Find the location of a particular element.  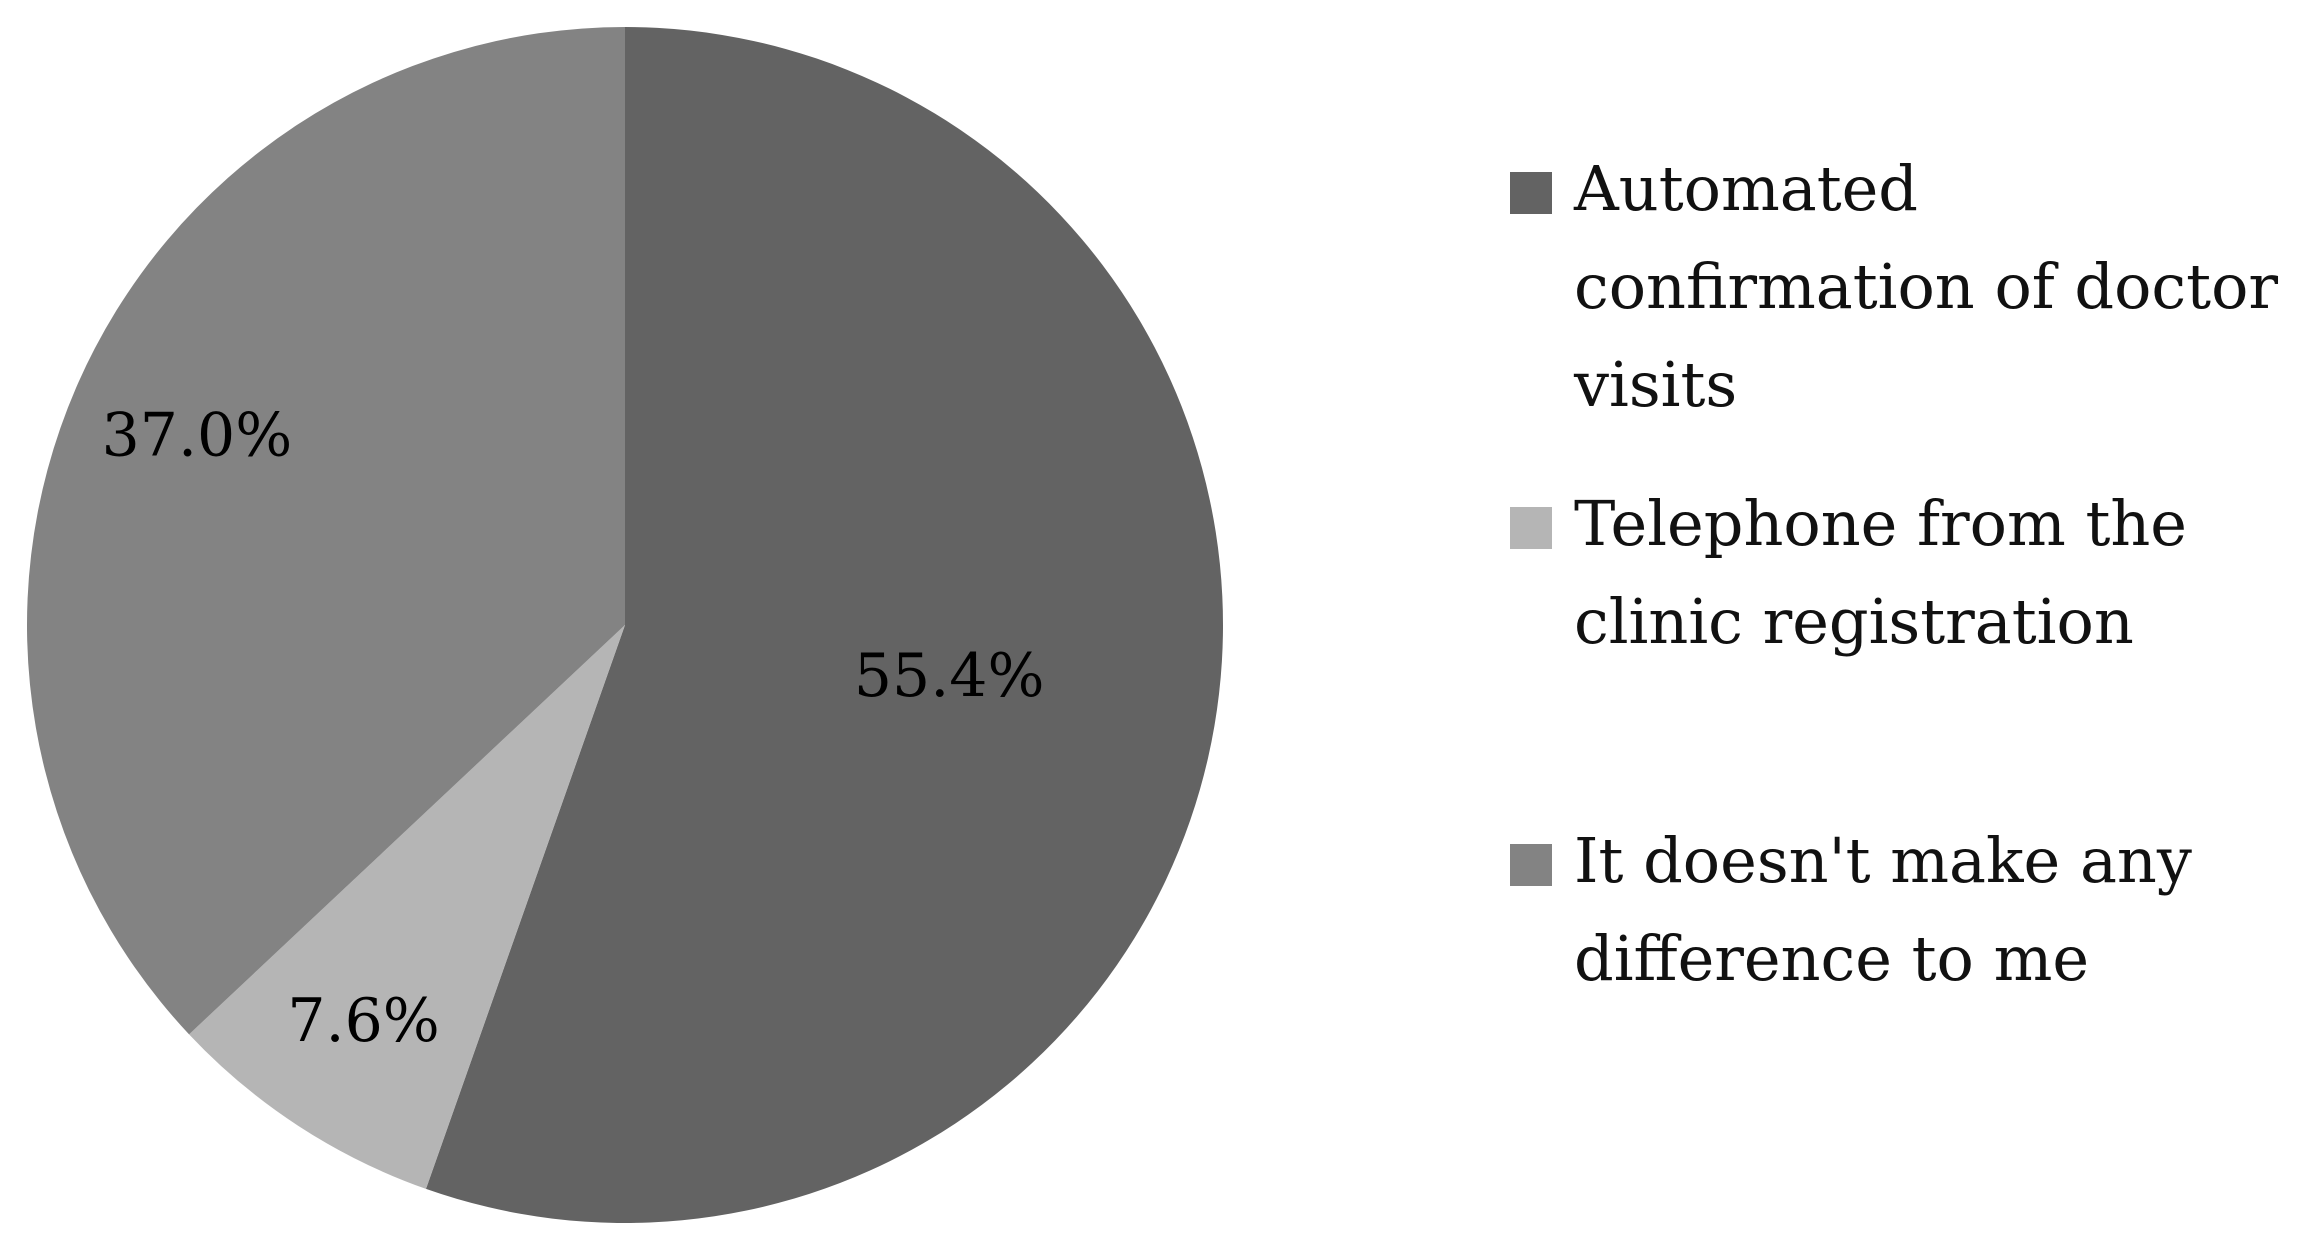

legend-item-automated: Automated confirmation of doctor visits is located at coordinates (1910, 287).